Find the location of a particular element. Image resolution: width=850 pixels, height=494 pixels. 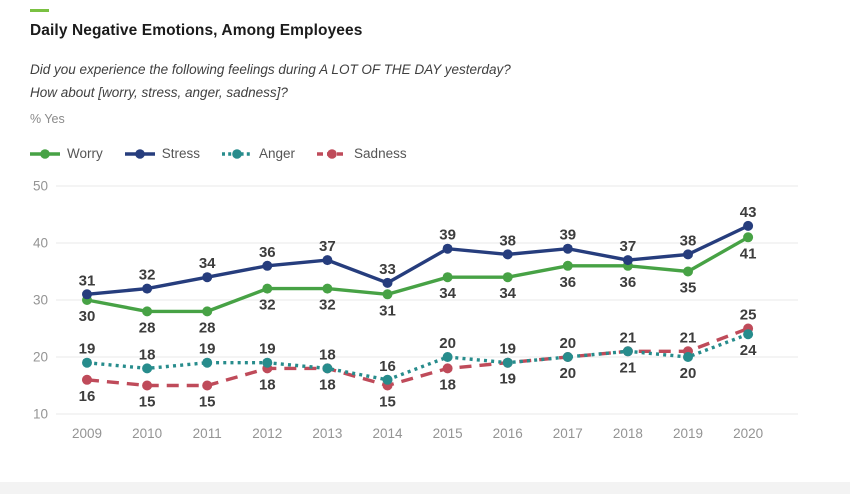

data-label-anger: 21 is located at coordinates (628, 337).